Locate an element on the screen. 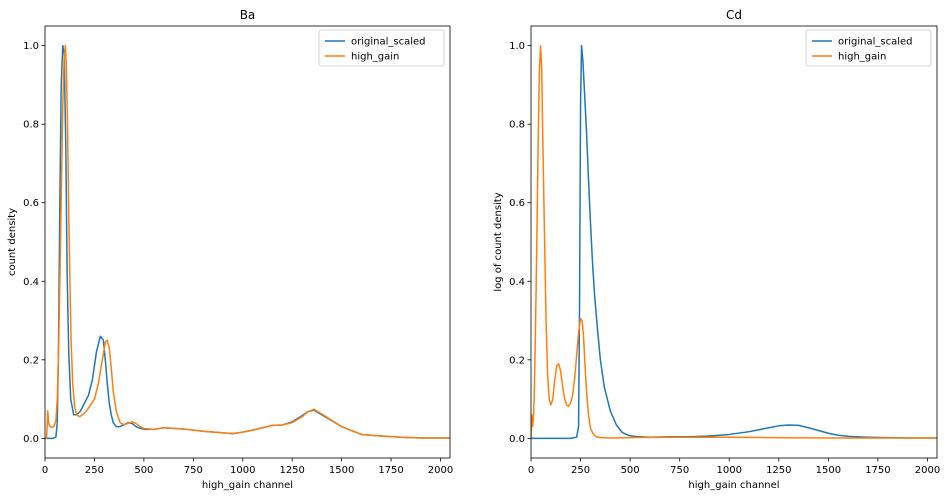  y-axis-label: count density is located at coordinates (12, 242).